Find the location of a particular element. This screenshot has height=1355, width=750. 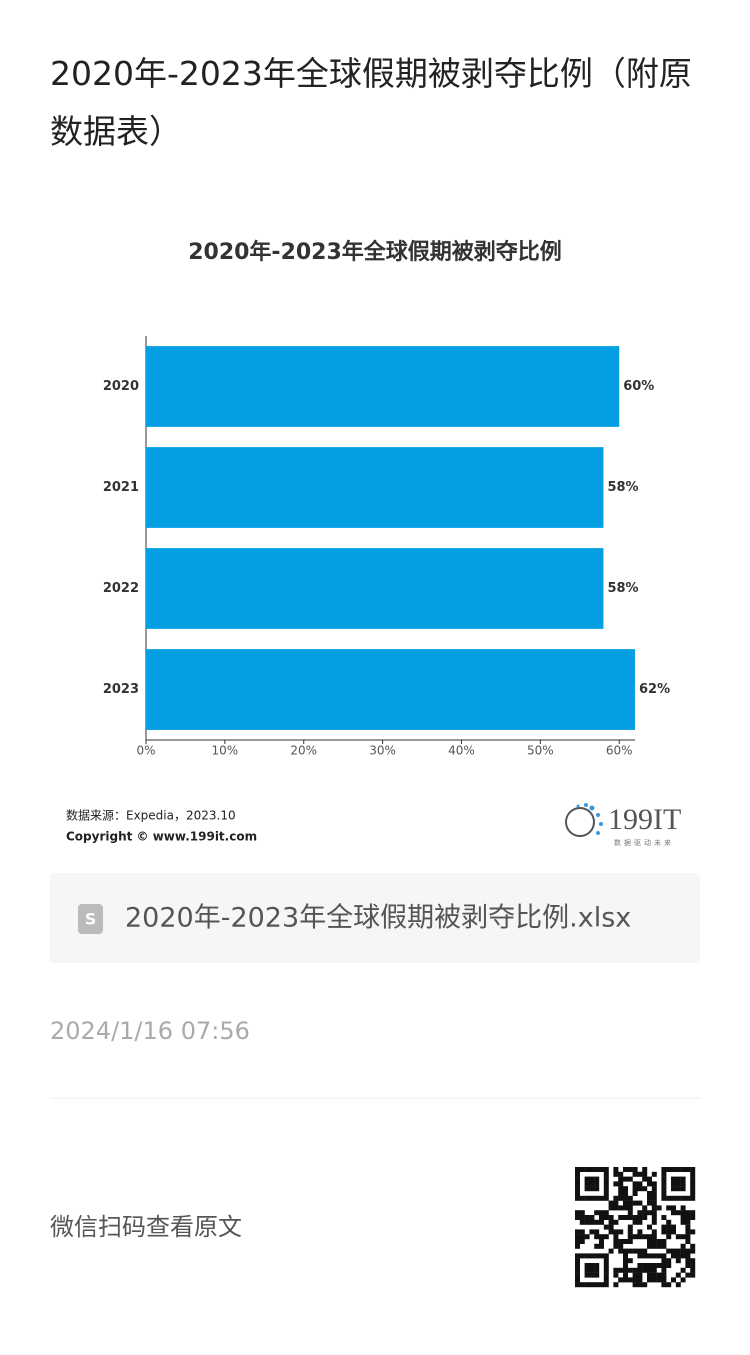

logo: 199IT is located at coordinates (644, 819).